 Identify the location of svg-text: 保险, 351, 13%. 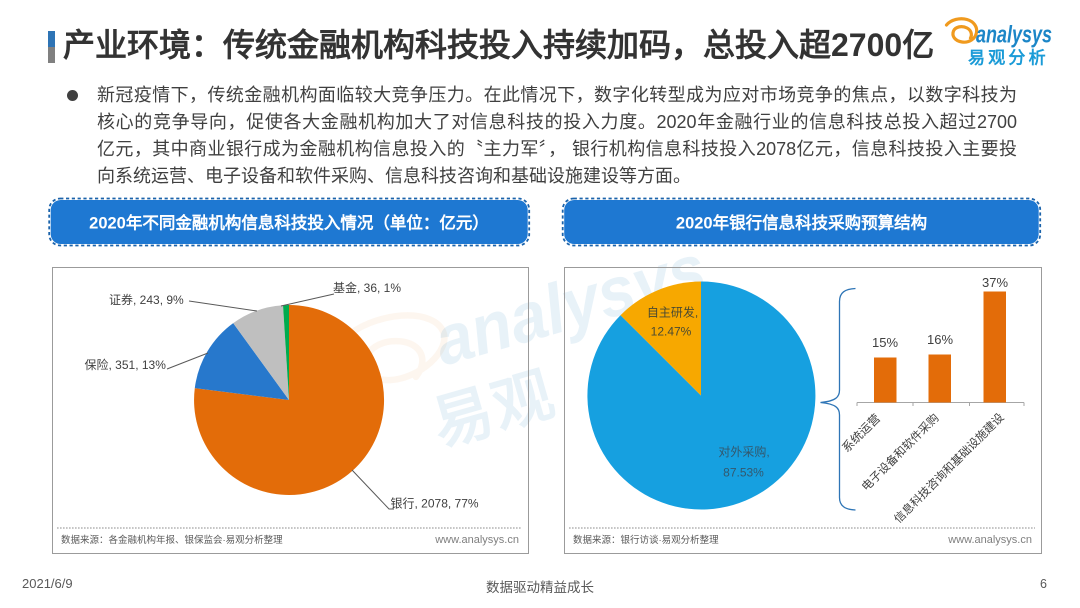
(126, 364).